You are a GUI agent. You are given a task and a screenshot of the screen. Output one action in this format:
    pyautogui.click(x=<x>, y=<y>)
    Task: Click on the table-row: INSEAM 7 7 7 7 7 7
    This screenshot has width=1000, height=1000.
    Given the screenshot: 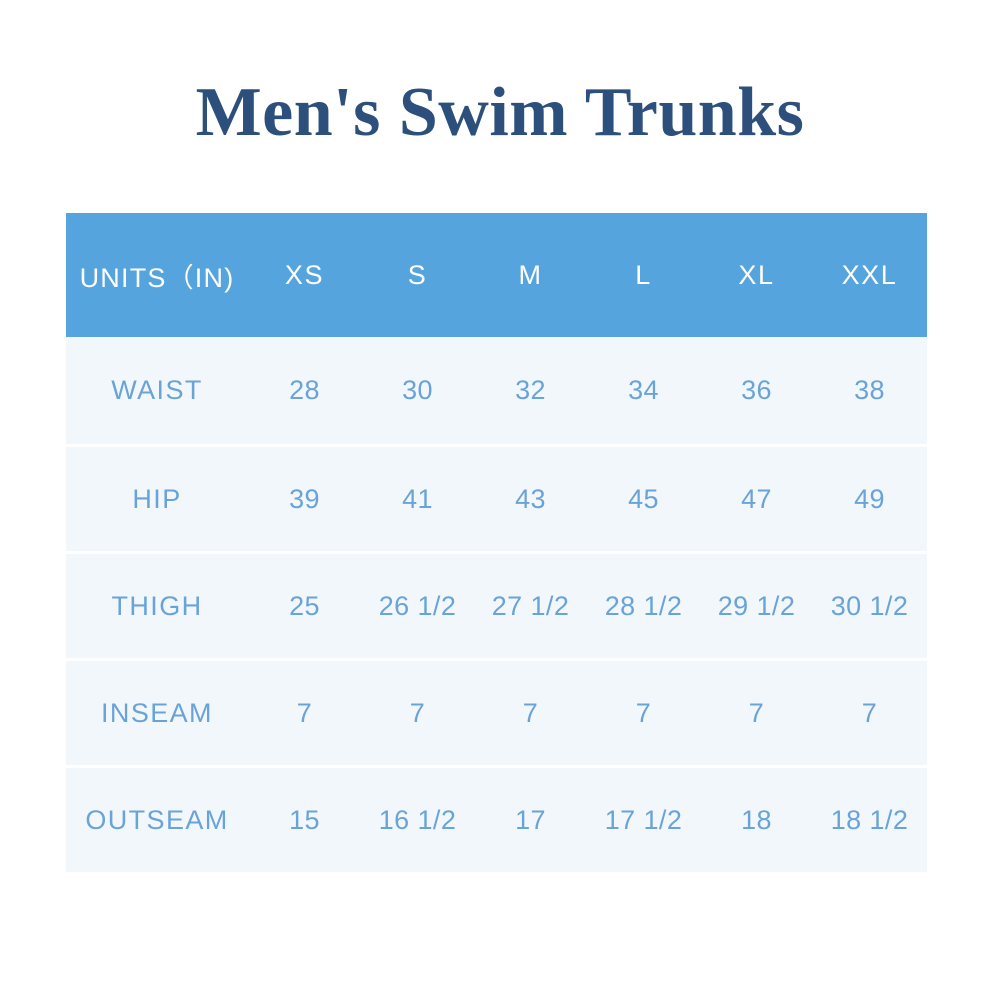 What is the action you would take?
    pyautogui.click(x=496, y=711)
    